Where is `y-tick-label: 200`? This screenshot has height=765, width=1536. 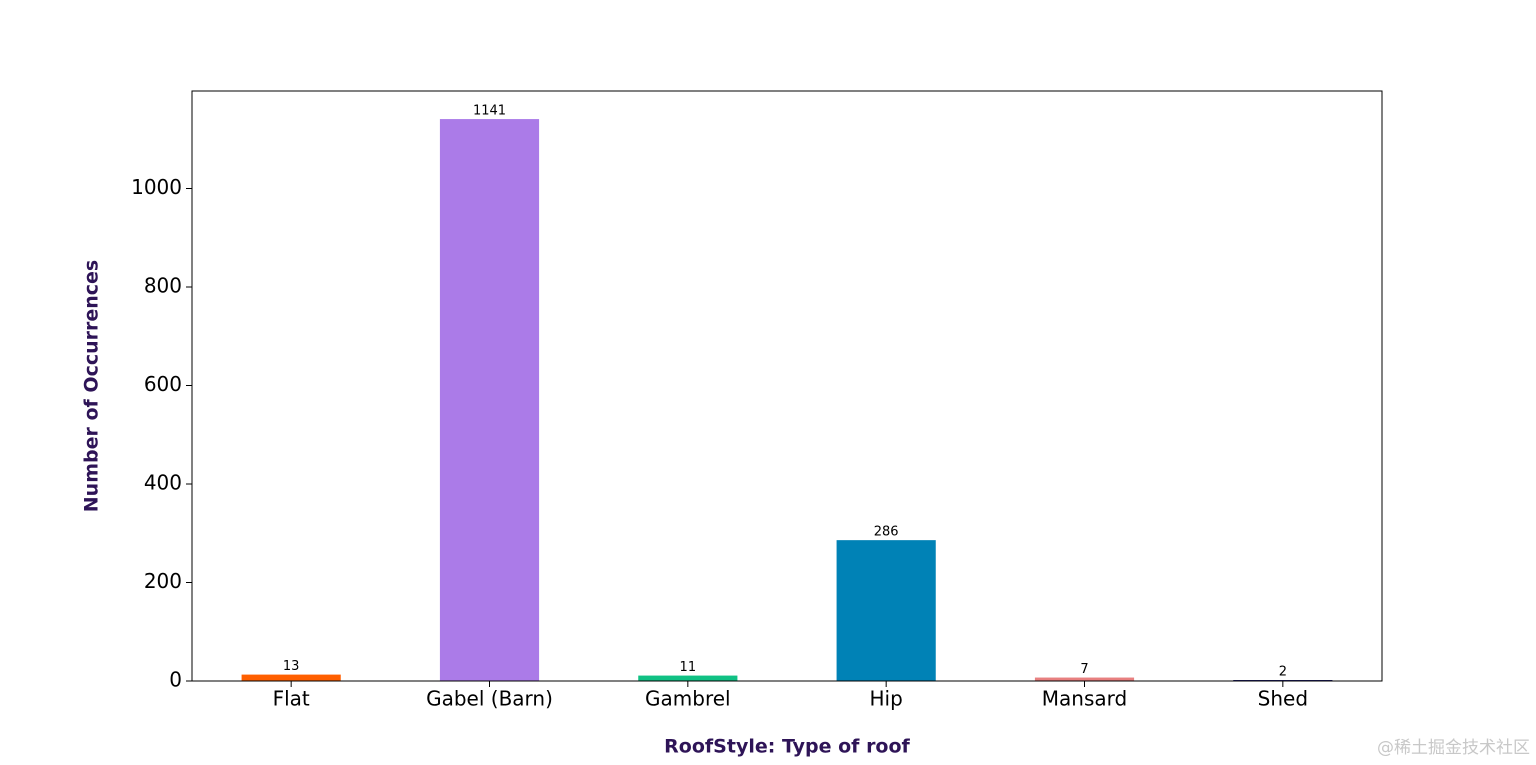 y-tick-label: 200 is located at coordinates (163, 581).